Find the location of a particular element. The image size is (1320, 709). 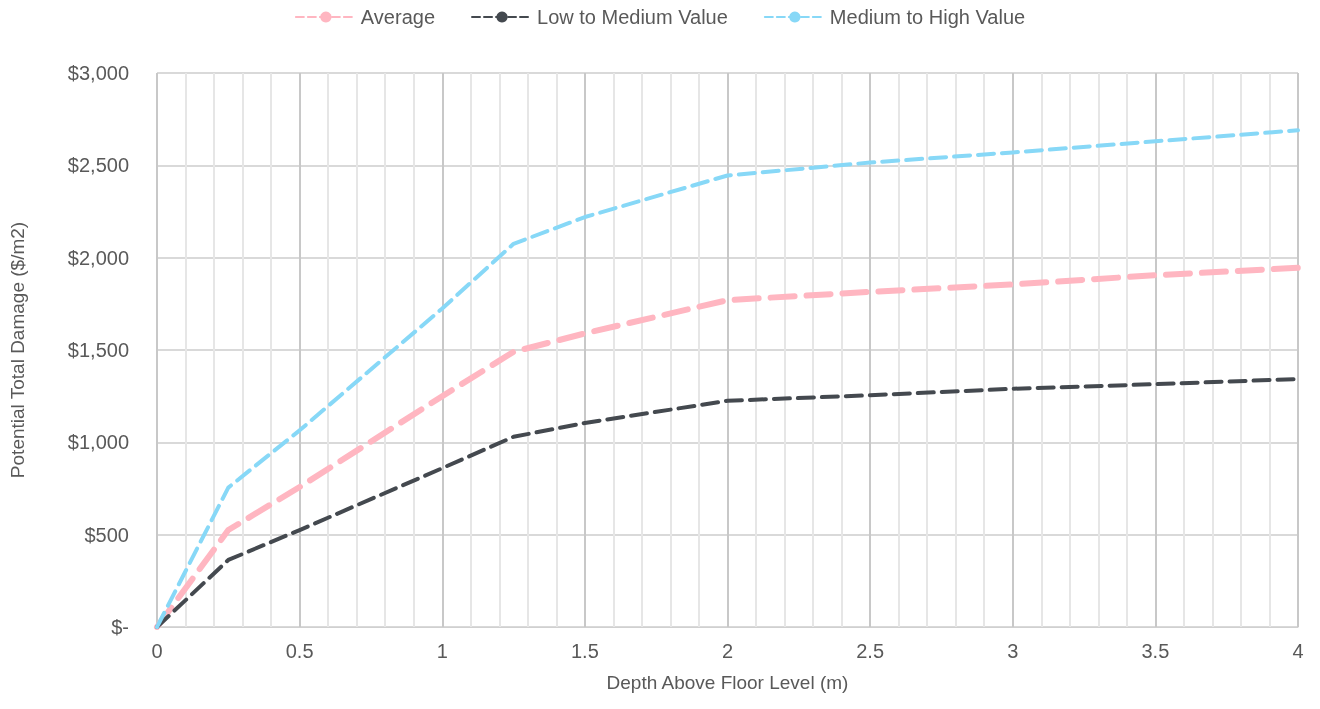

y-tick-label: $1,000 is located at coordinates (98, 442).